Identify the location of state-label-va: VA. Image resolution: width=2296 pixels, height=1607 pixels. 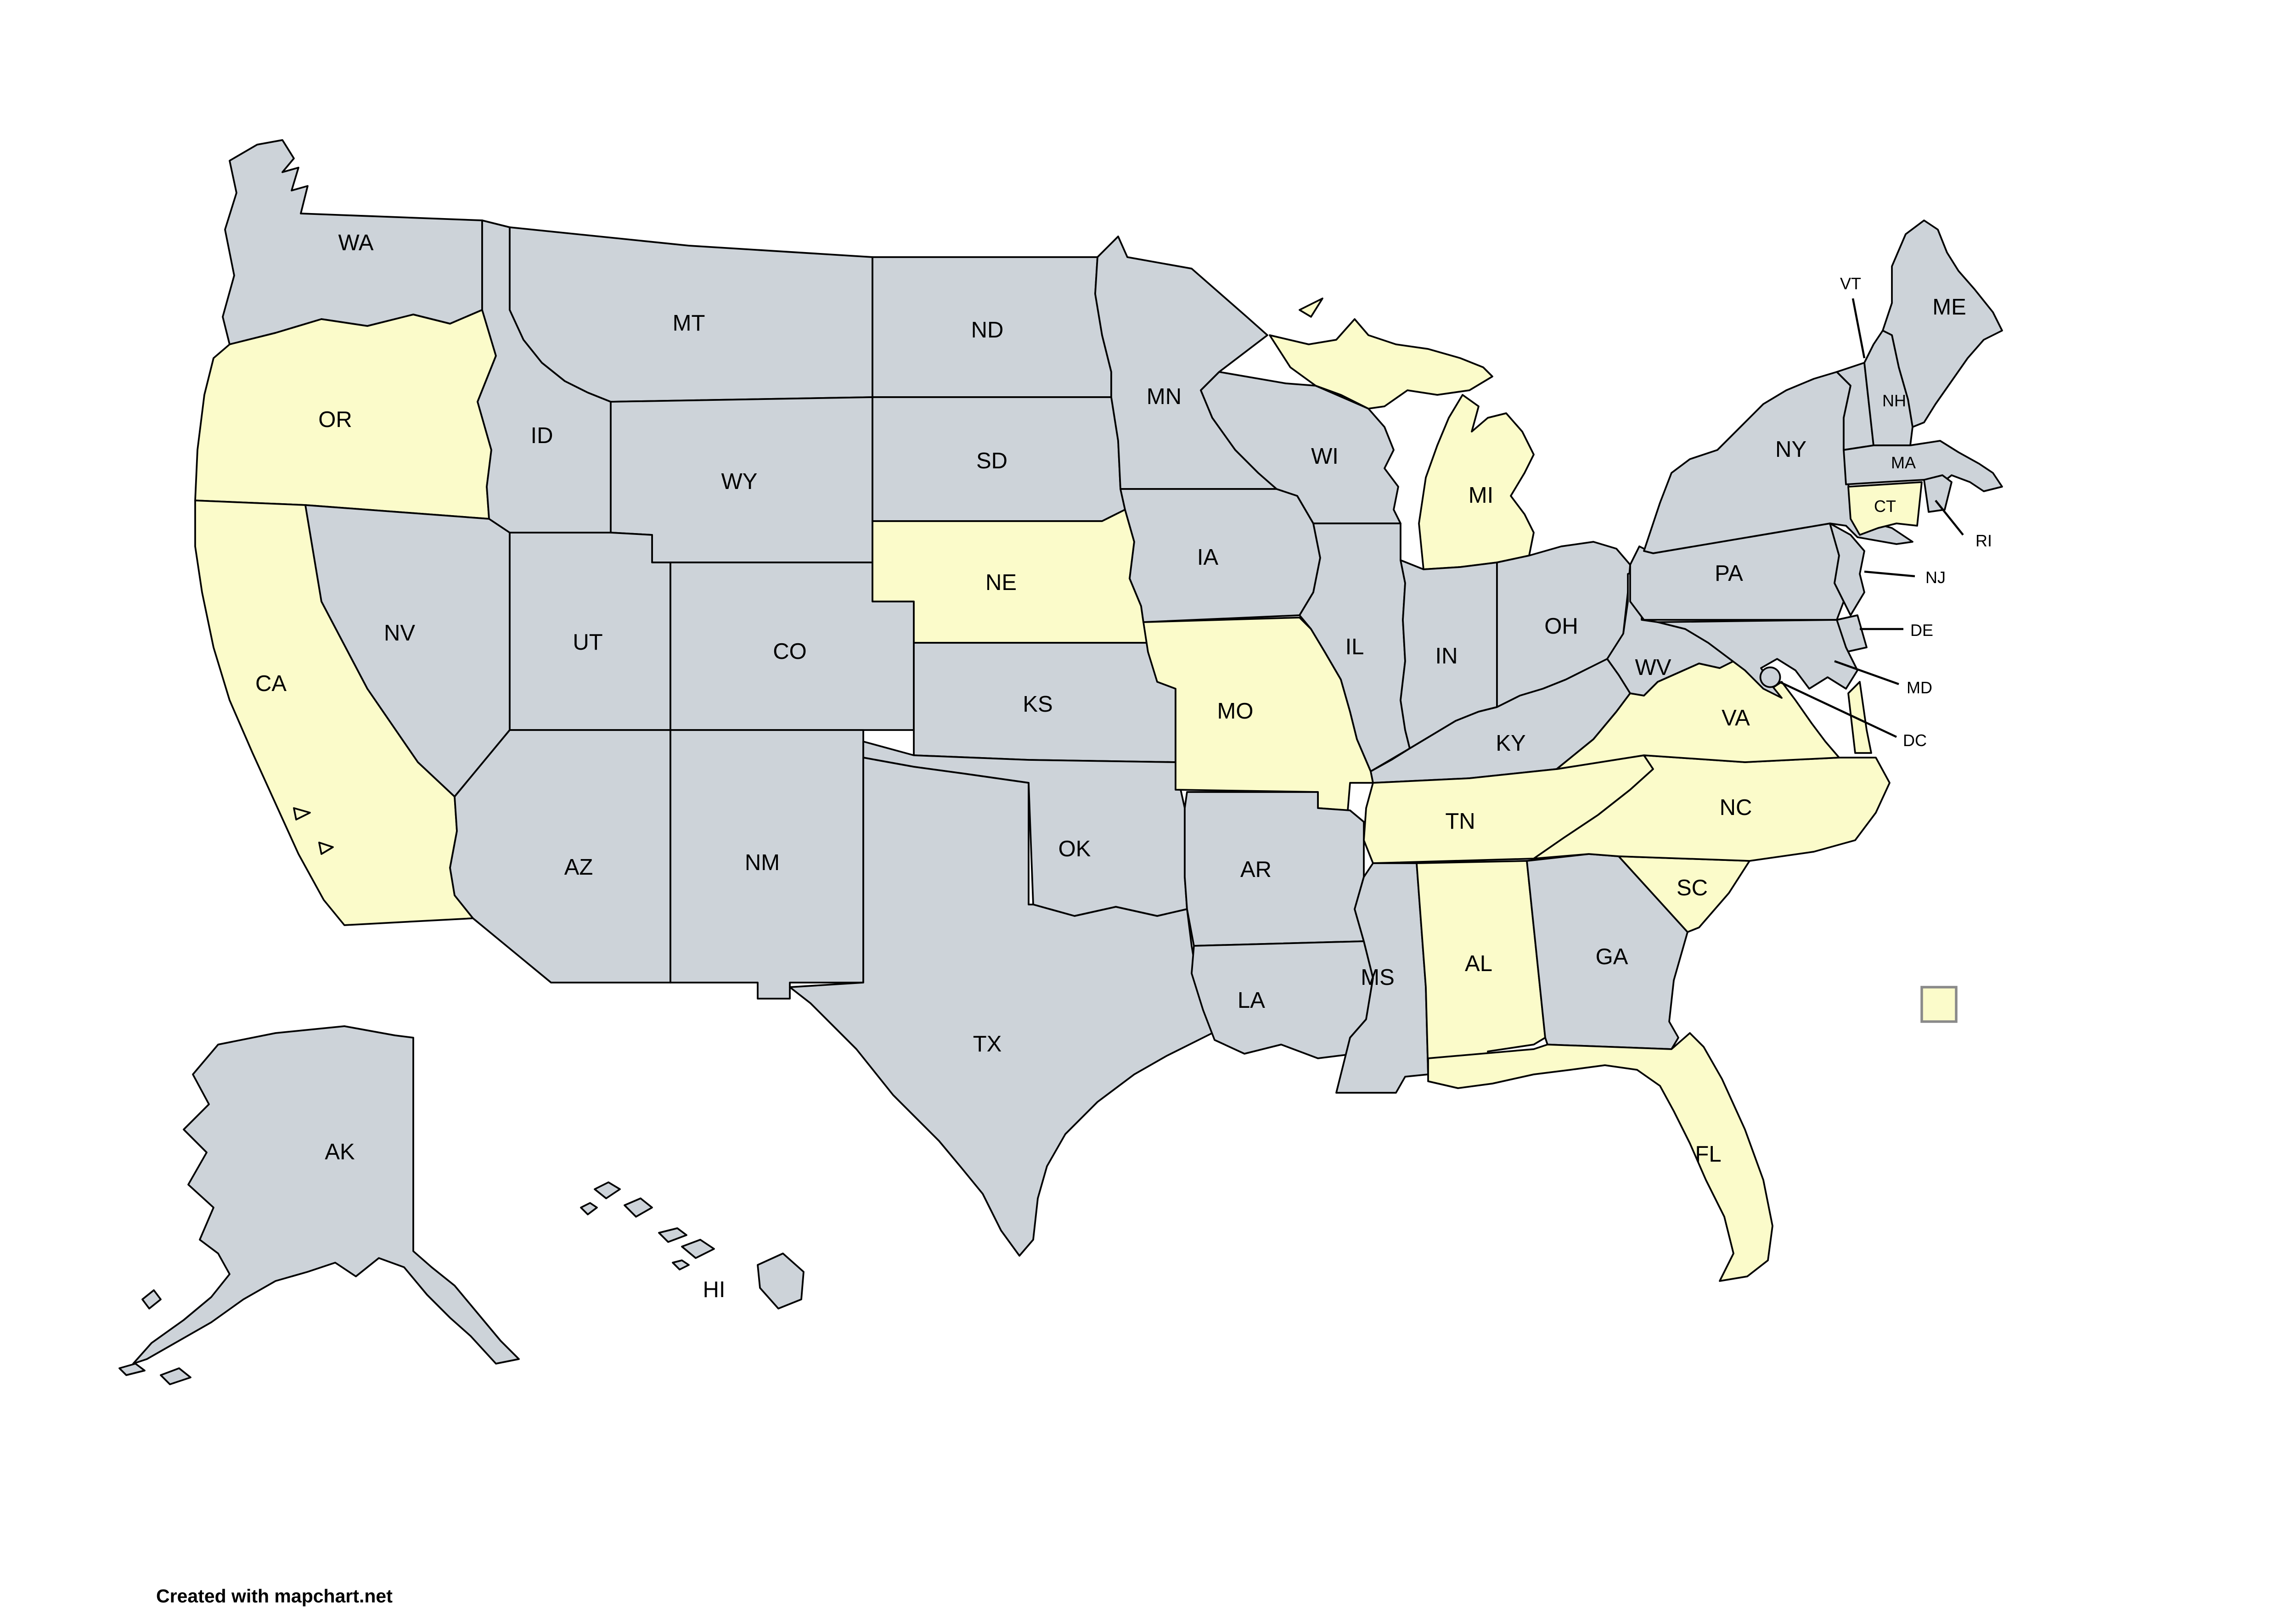
(1736, 718).